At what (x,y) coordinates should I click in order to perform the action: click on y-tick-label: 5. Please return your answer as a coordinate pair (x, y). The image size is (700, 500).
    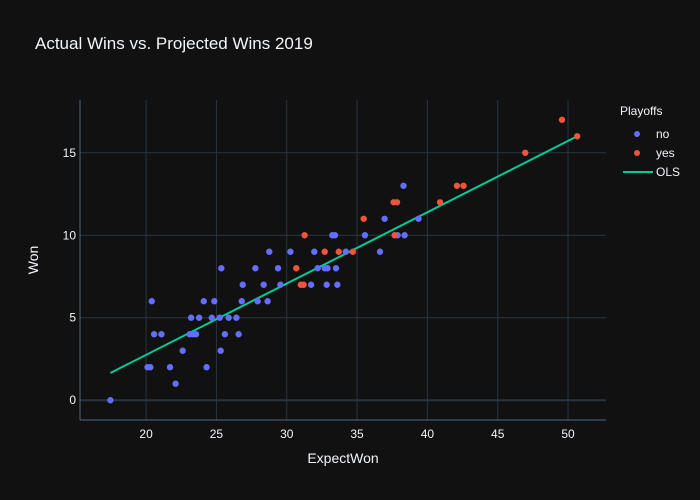
    Looking at the image, I should click on (72, 318).